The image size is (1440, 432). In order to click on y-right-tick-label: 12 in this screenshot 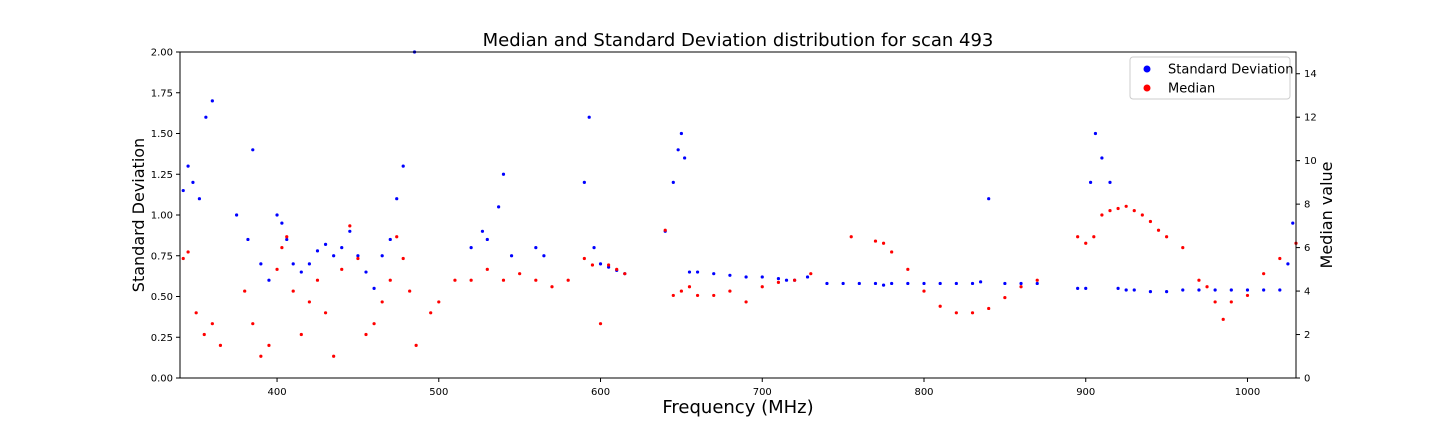, I will do `click(1310, 118)`.